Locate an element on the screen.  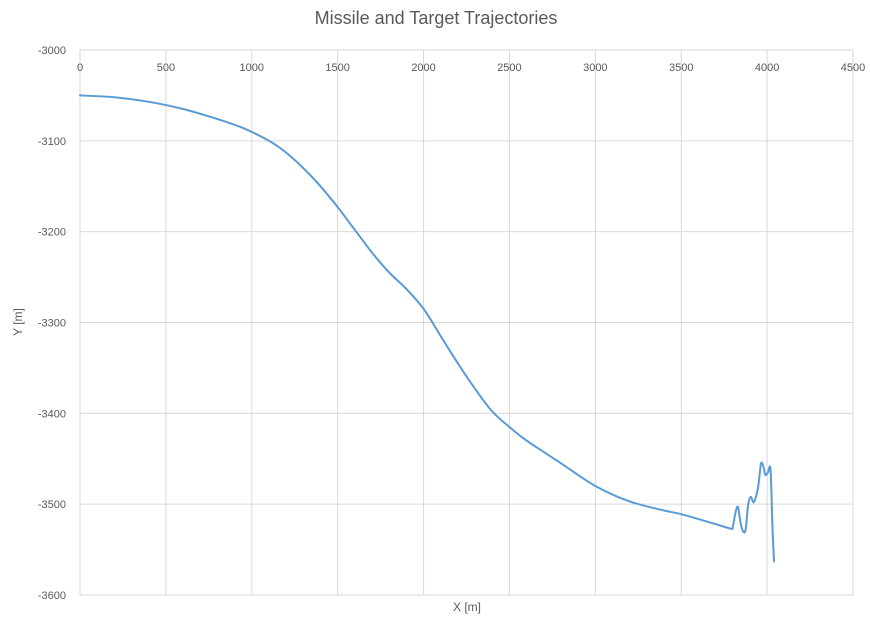
y-tick-label: -3100 is located at coordinates (52, 142).